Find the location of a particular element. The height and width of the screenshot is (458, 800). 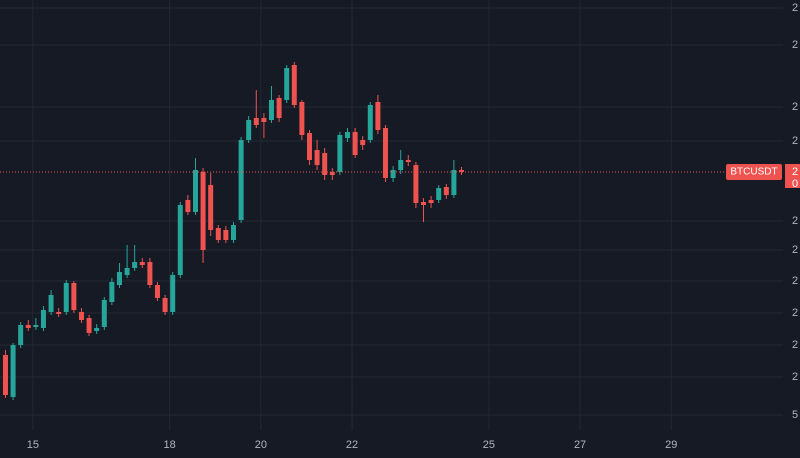

x-tick-label: 22 is located at coordinates (352, 445).